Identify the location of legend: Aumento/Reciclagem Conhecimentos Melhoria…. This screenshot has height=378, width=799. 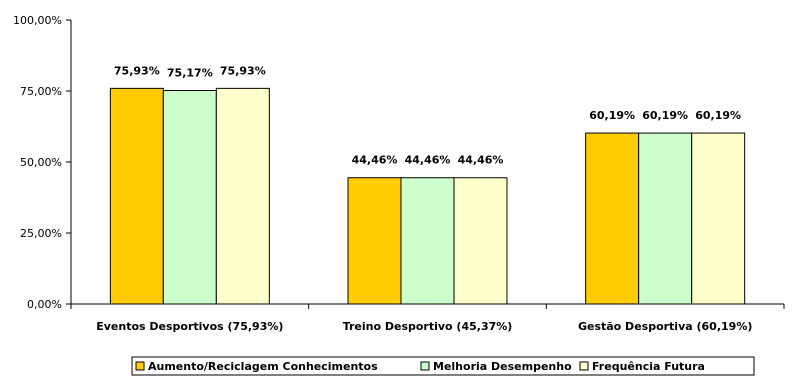
(443, 366).